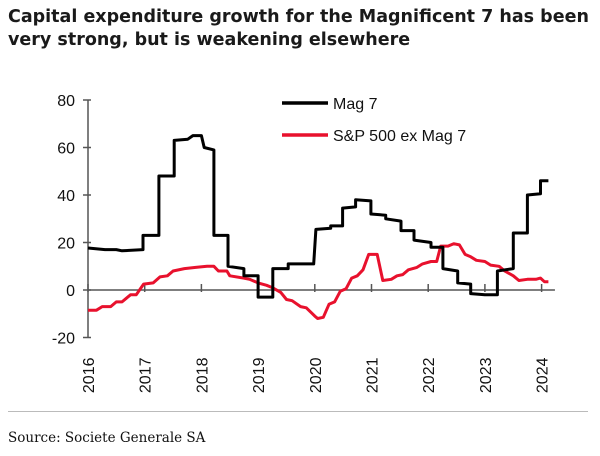  Describe the element at coordinates (66, 196) in the screenshot. I see `y-tick-label: 40` at that location.